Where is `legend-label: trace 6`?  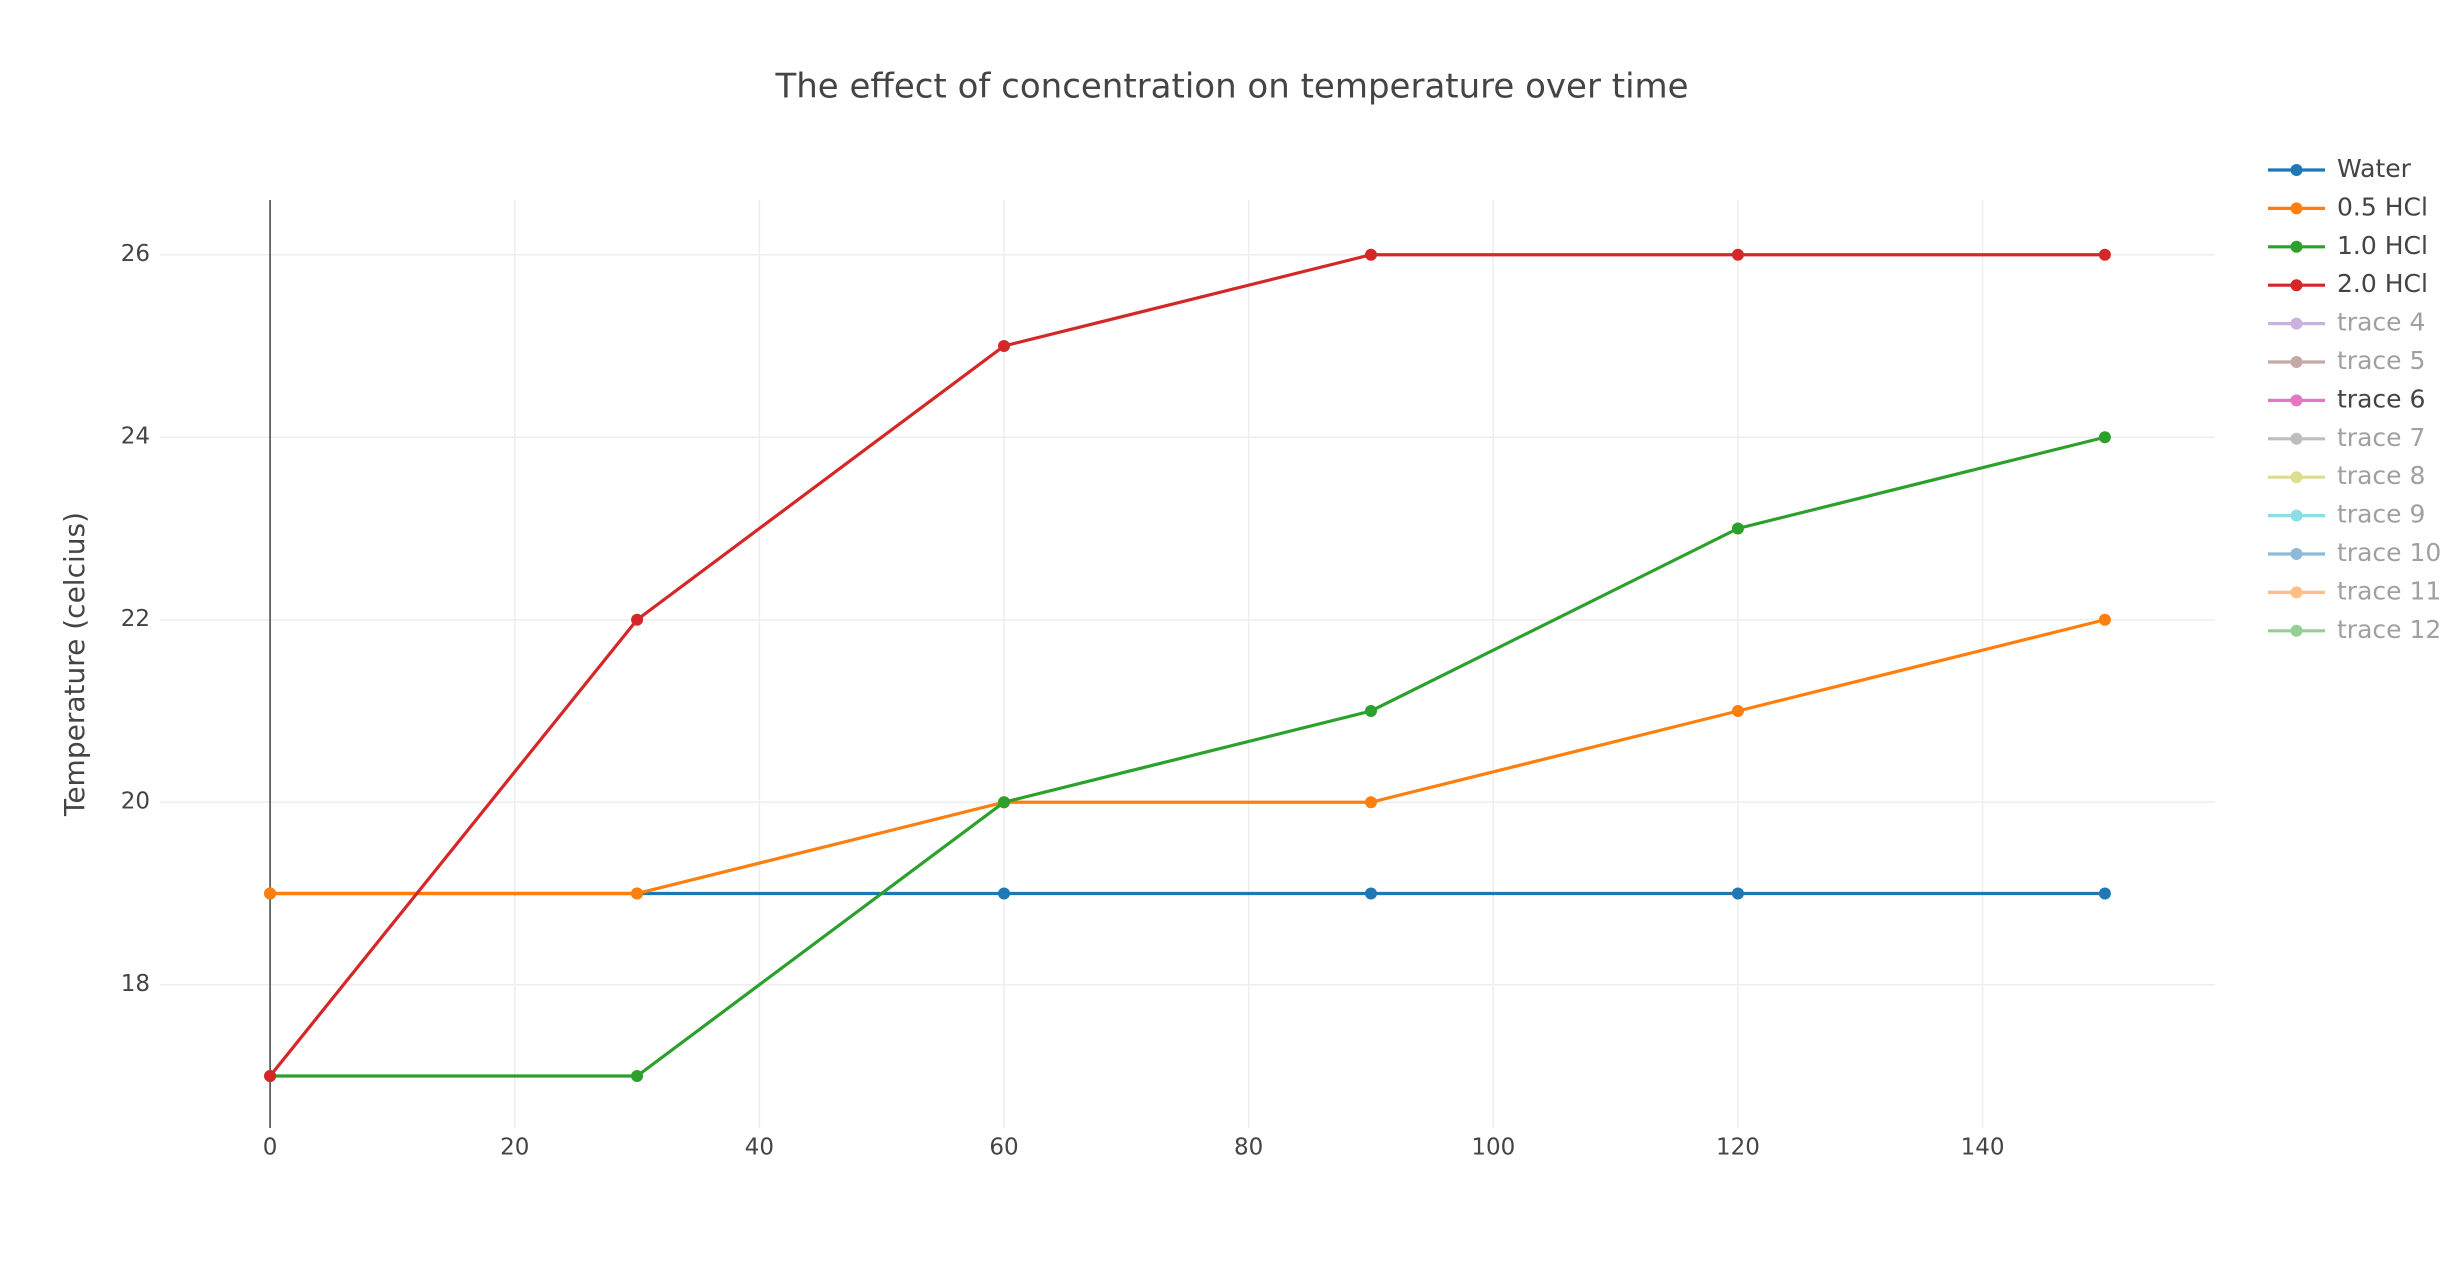
legend-label: trace 6 is located at coordinates (2381, 398).